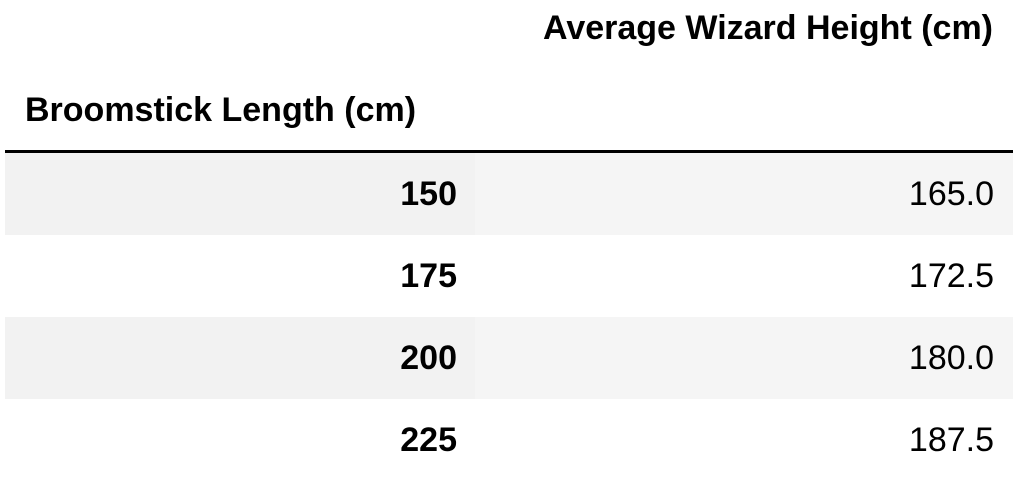  Describe the element at coordinates (951, 276) in the screenshot. I see `row-value-cell: 172.5` at that location.